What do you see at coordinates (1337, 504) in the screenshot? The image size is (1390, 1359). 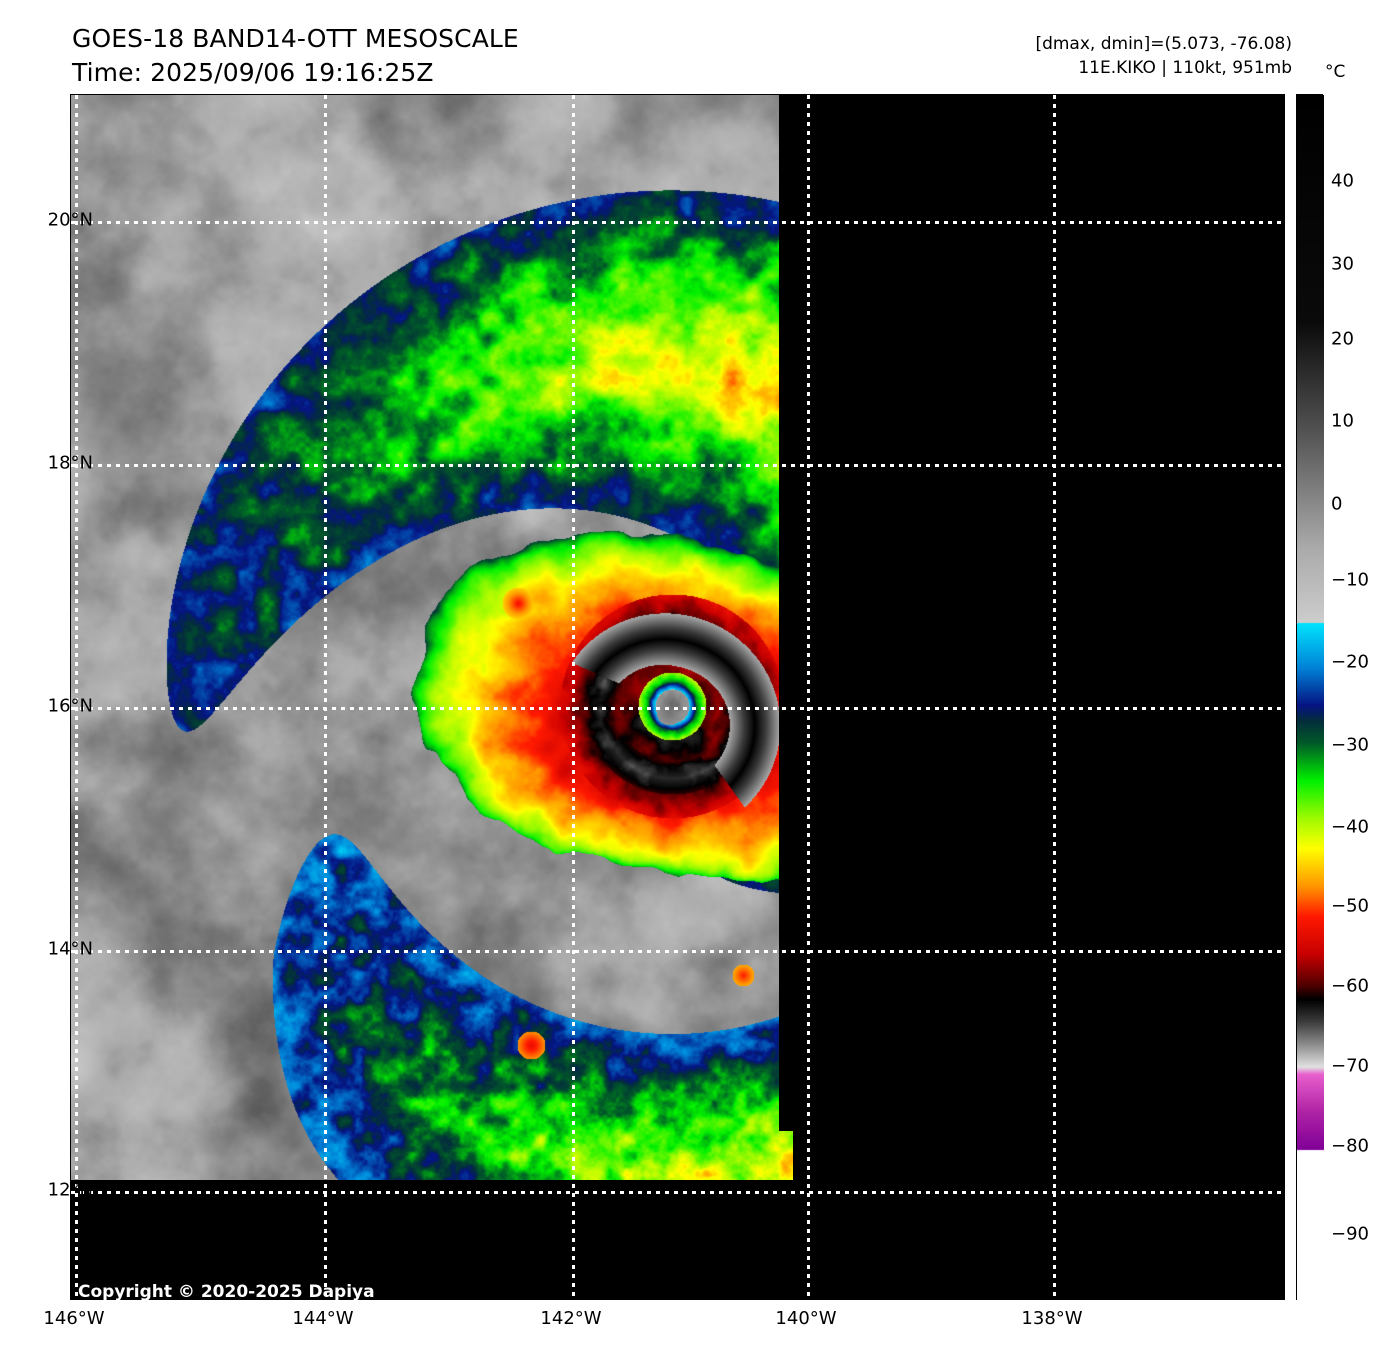 I see `cbtick-0: 0` at bounding box center [1337, 504].